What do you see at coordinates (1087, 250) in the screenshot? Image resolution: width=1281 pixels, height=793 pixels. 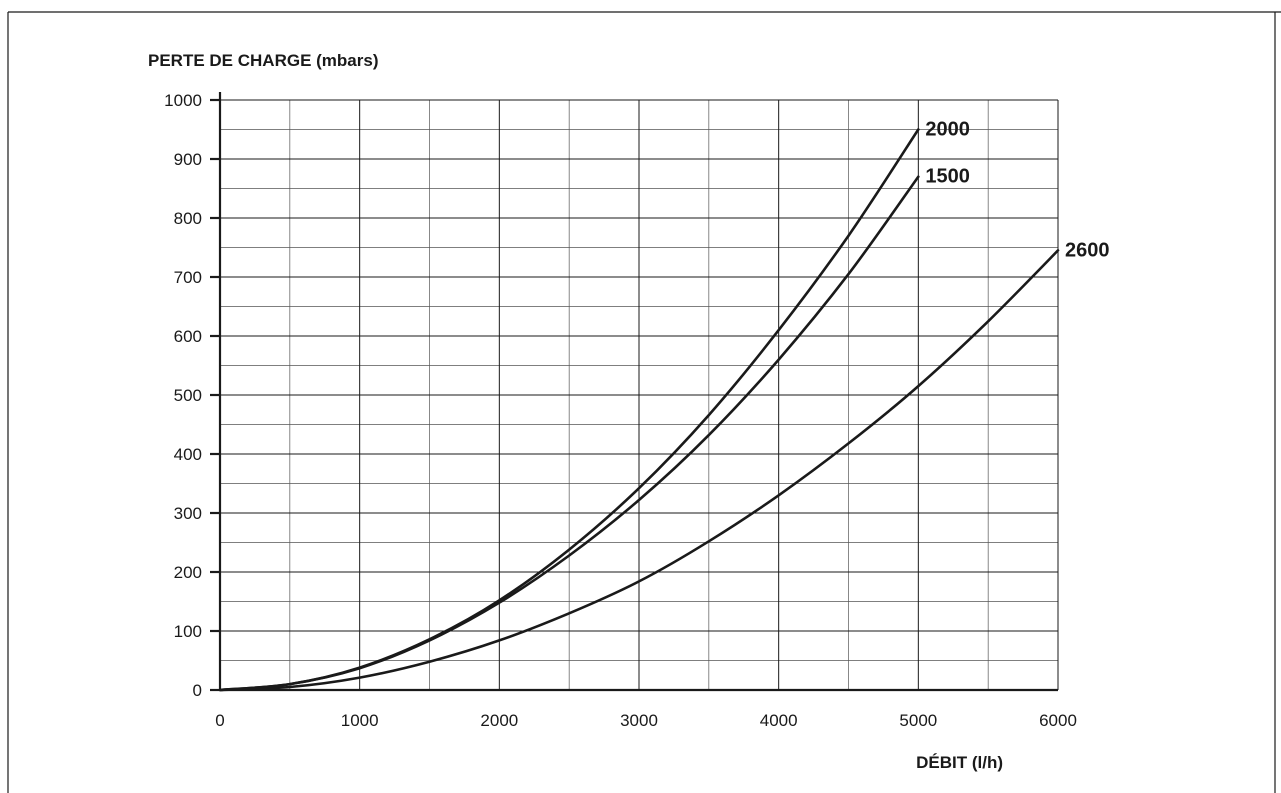 I see `series-label-2600: 2600` at bounding box center [1087, 250].